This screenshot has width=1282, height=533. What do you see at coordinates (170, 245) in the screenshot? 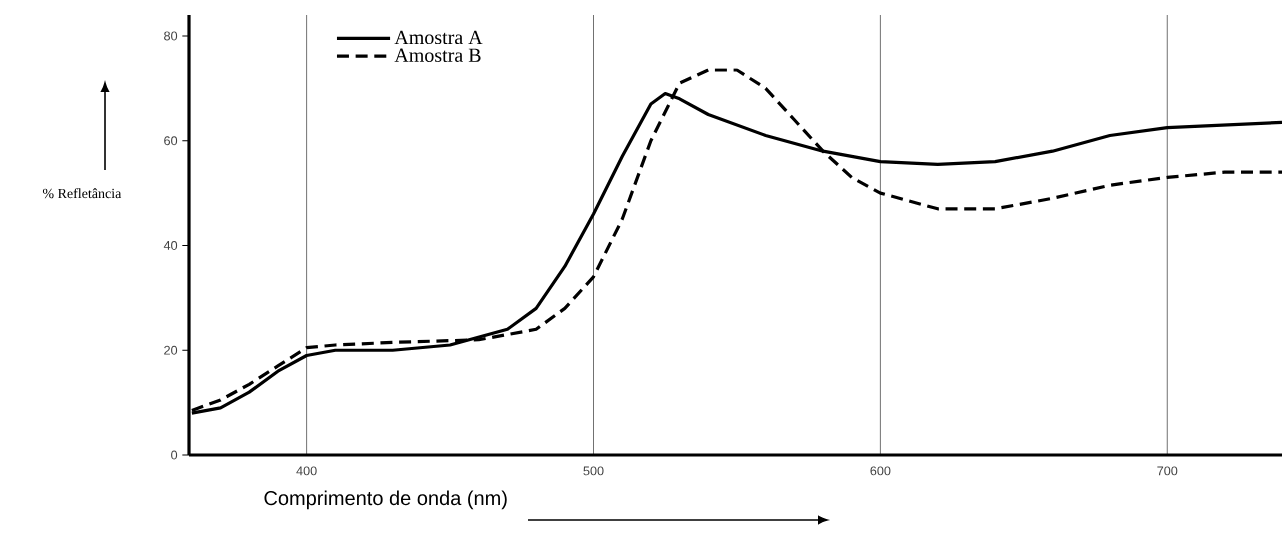
I see `y-tick-label: 40` at bounding box center [170, 245].